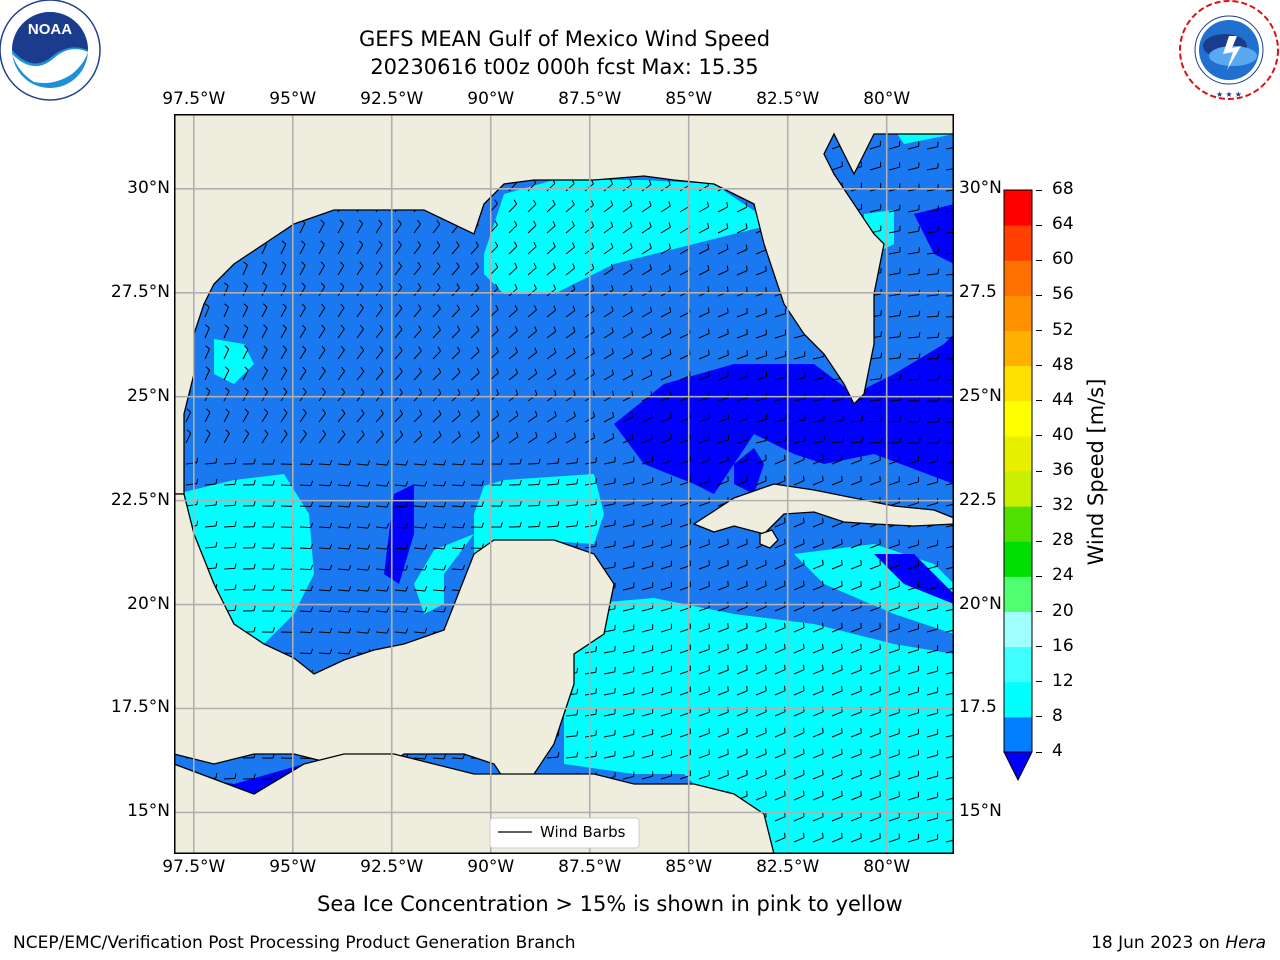 Image resolution: width=1280 pixels, height=960 pixels. What do you see at coordinates (110, 292) in the screenshot?
I see `lat-label-left: 27.5°N` at bounding box center [110, 292].